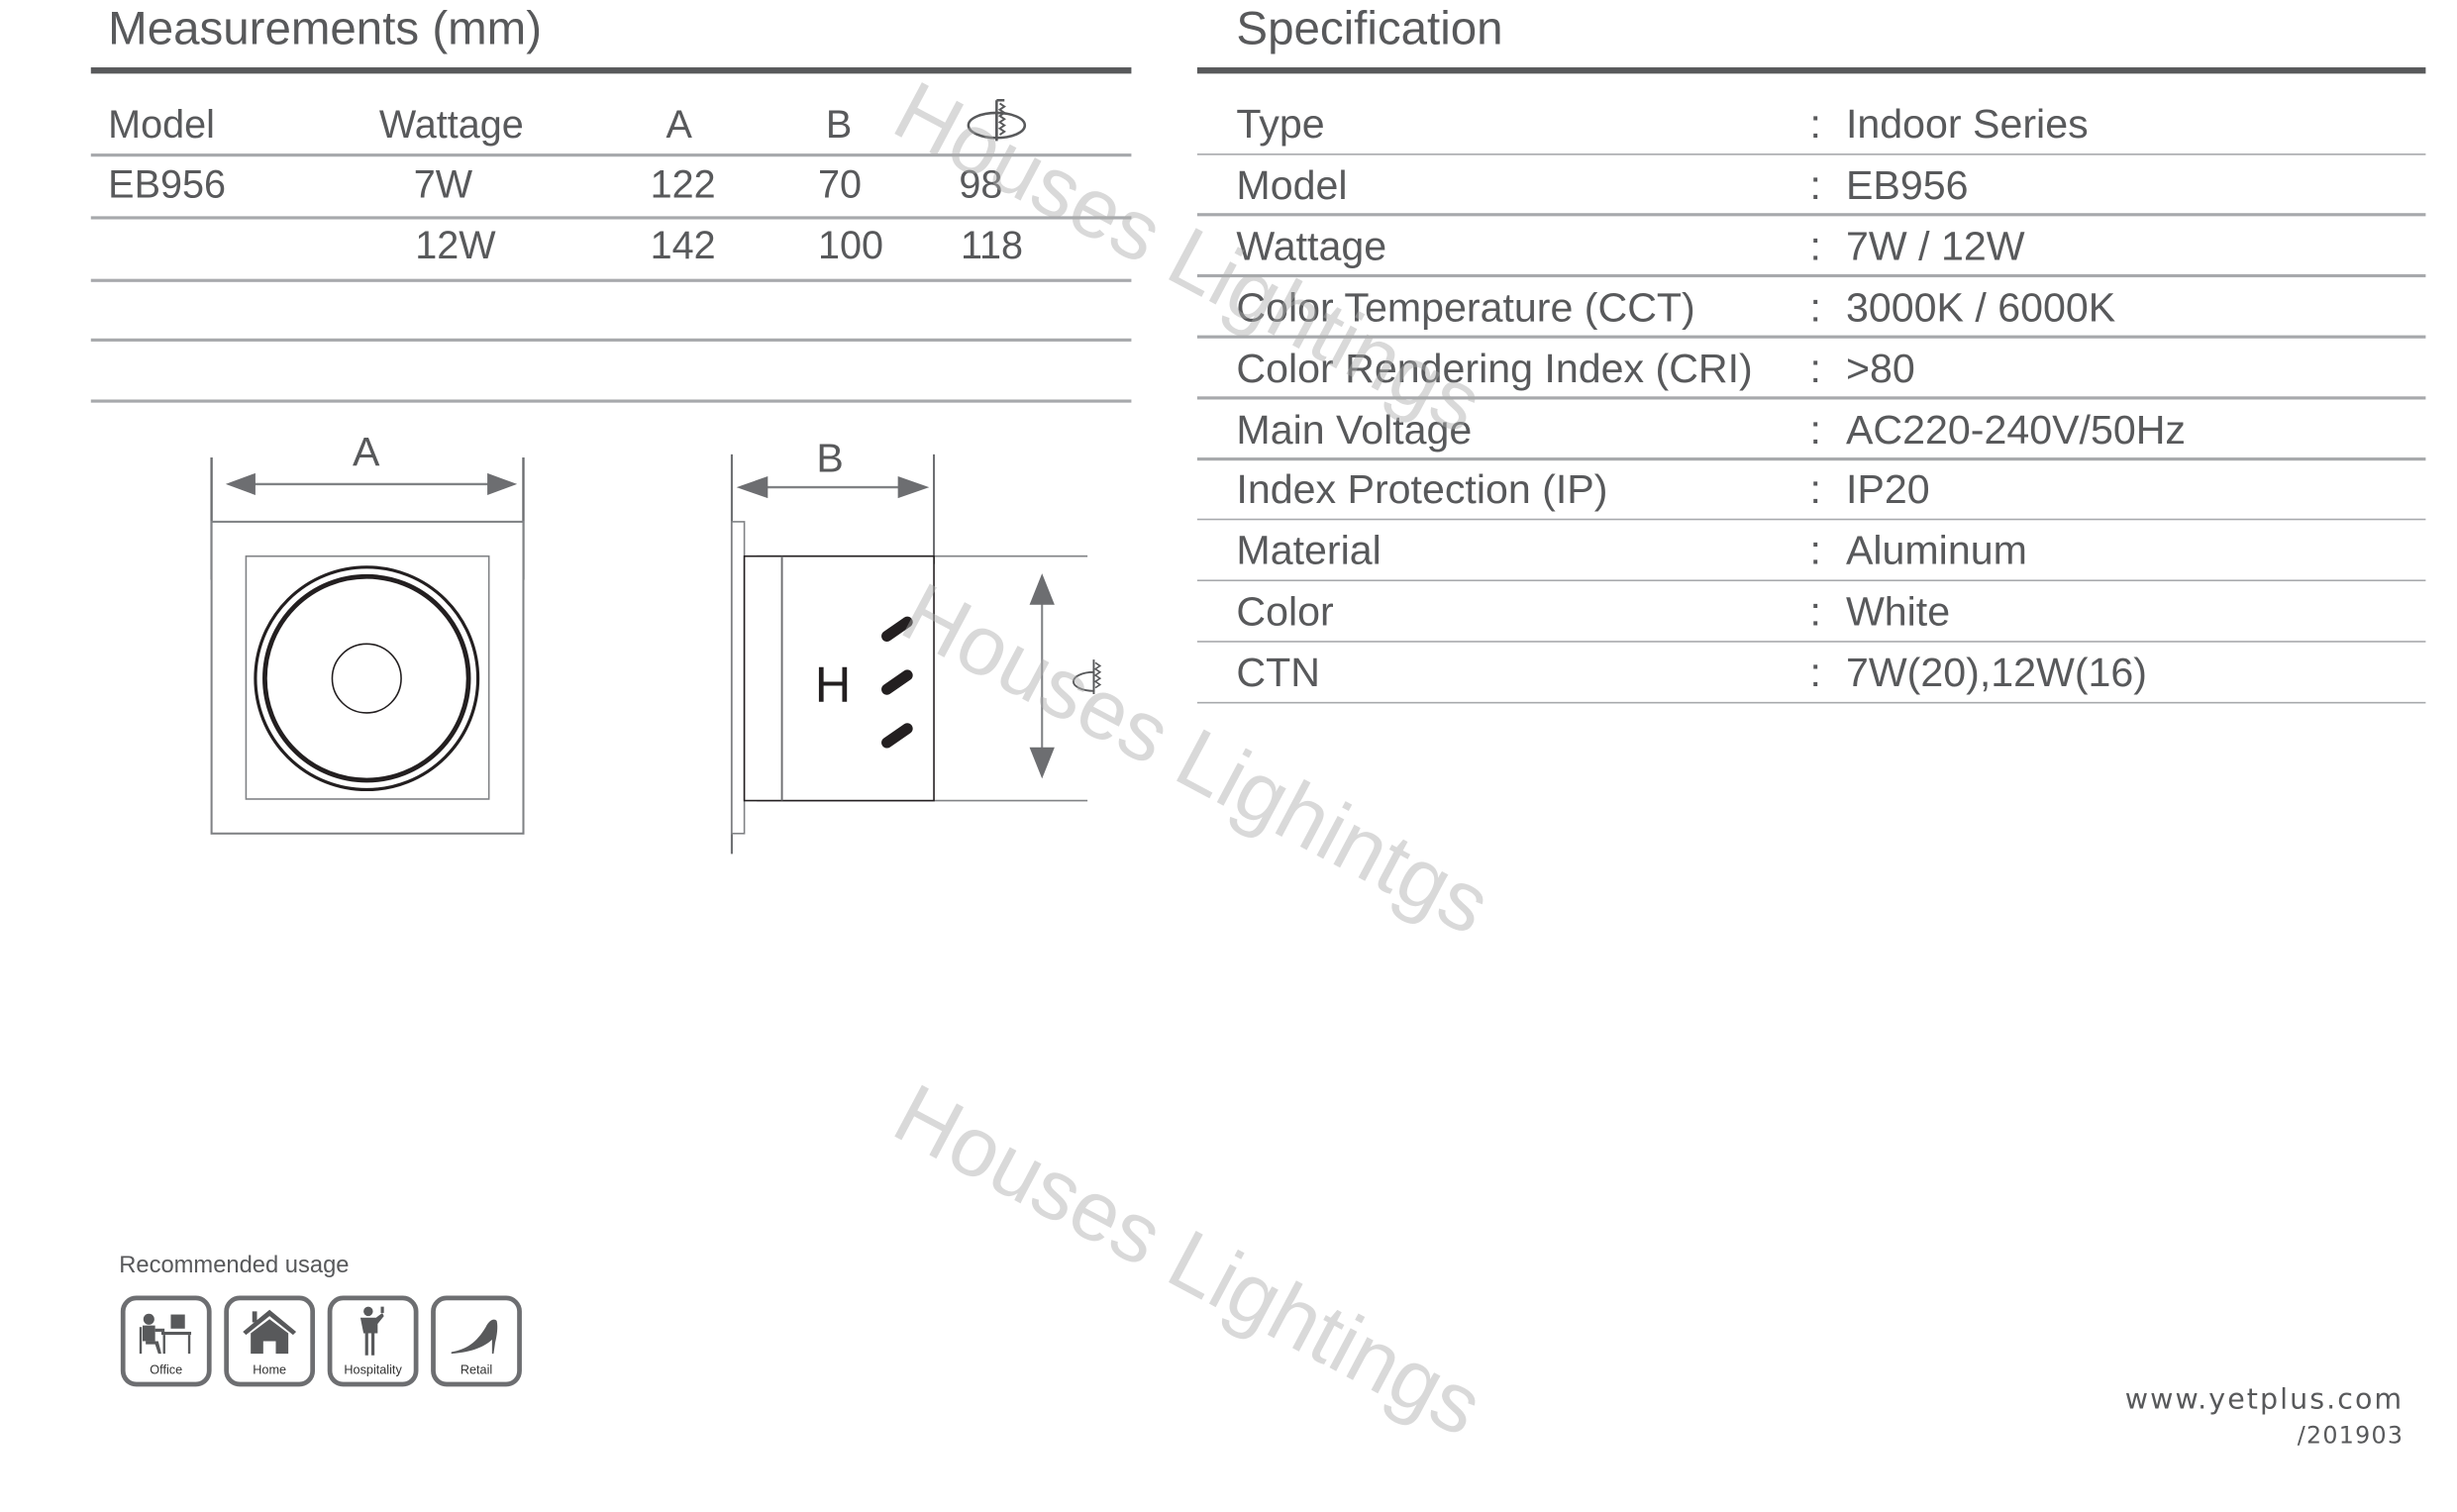  I want to click on usage-label: Home, so click(270, 1369).